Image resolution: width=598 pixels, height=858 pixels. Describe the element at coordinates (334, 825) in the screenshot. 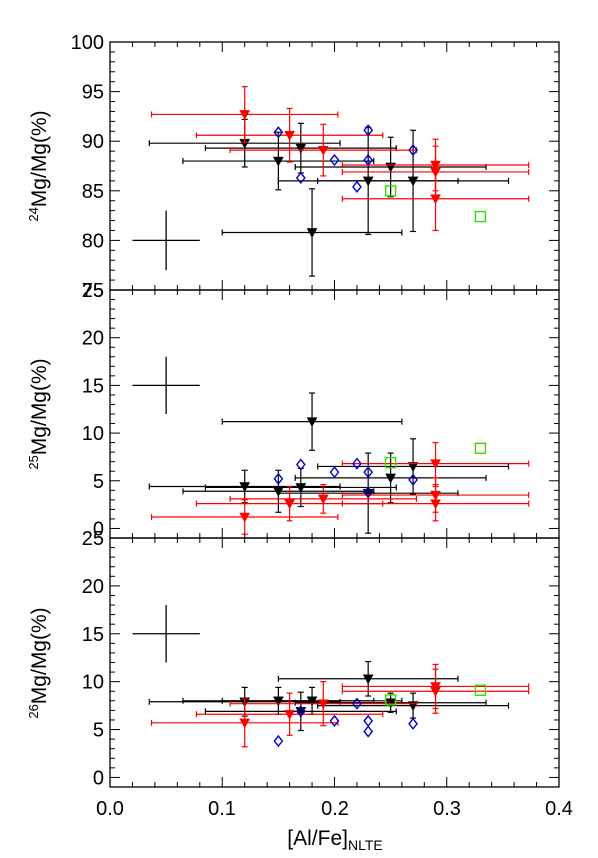

I see `x-axis: 0.0 0.1 0.2 0.3 0.4 [Al/Fe]NLTE` at that location.